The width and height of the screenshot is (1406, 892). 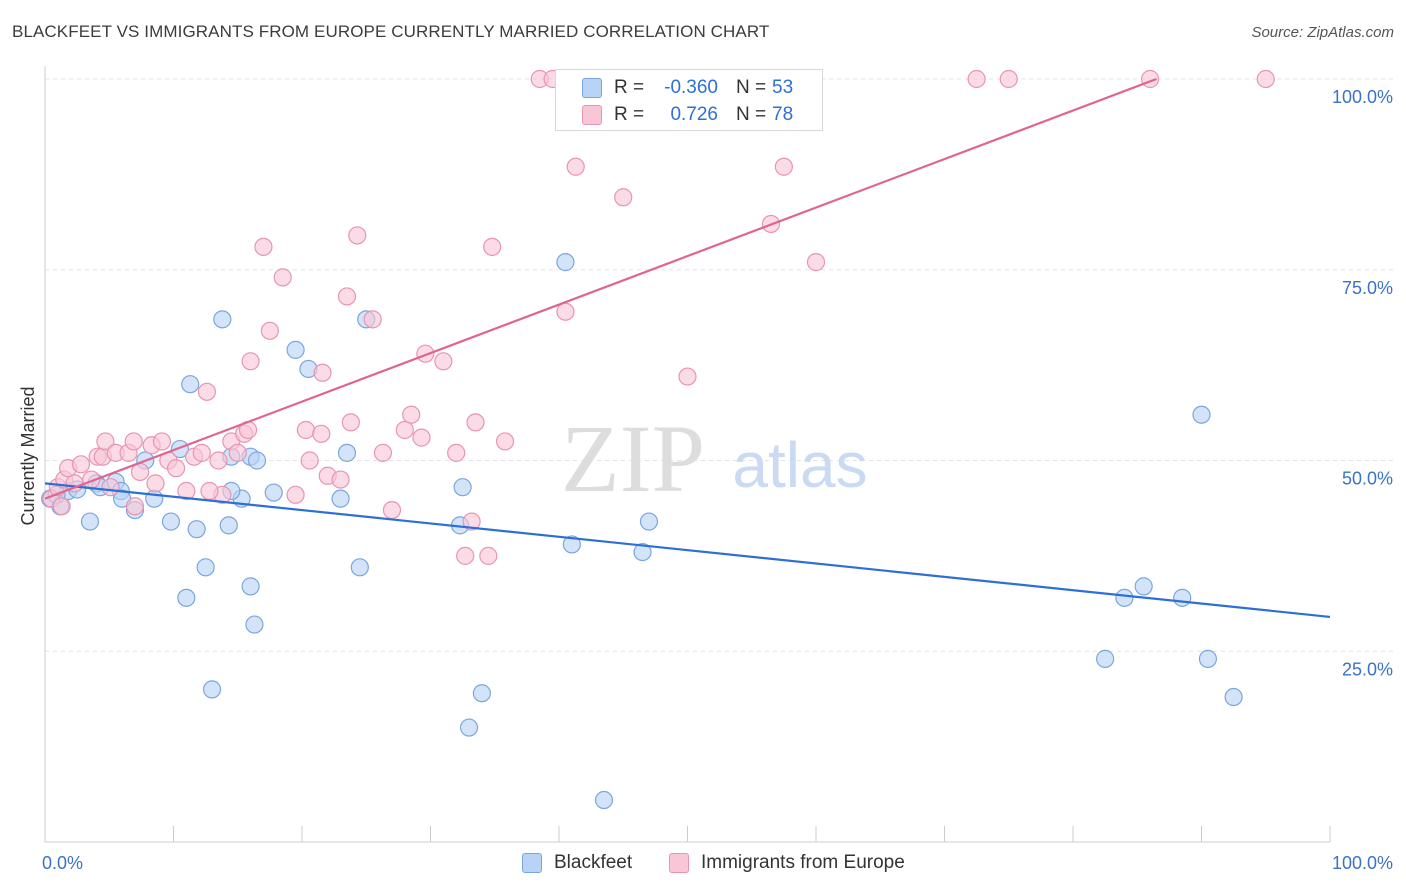 I want to click on legend-swatch-europe, so click(x=679, y=863).